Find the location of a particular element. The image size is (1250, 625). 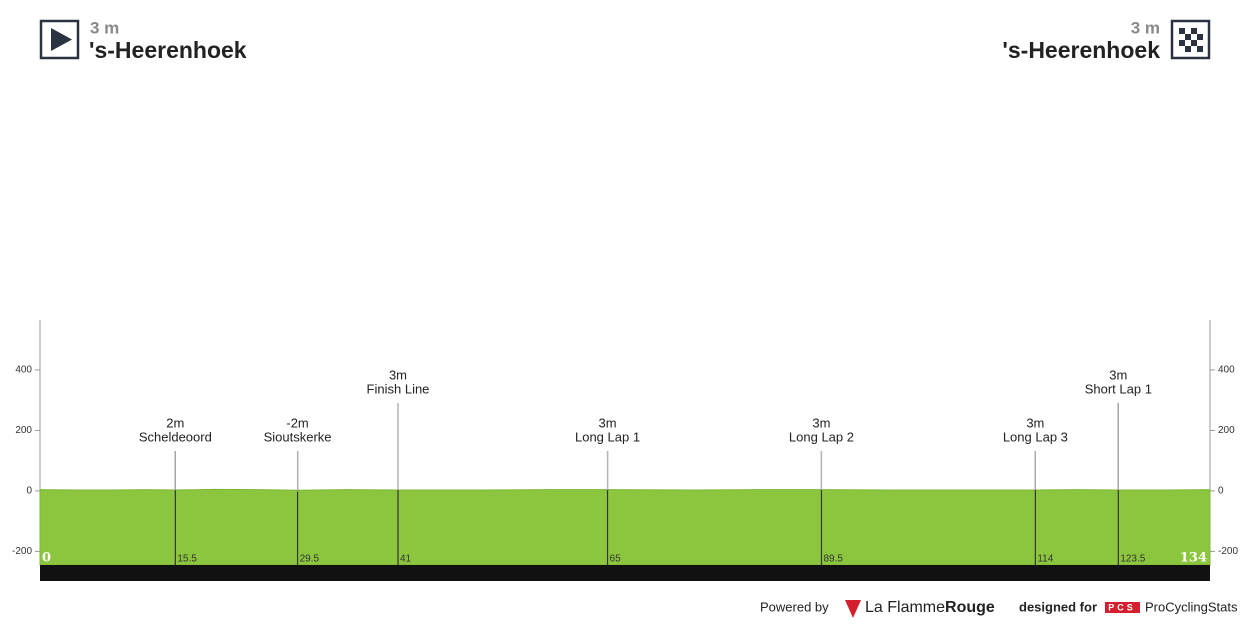

pcs-name: ProCyclingStats is located at coordinates (1191, 606).